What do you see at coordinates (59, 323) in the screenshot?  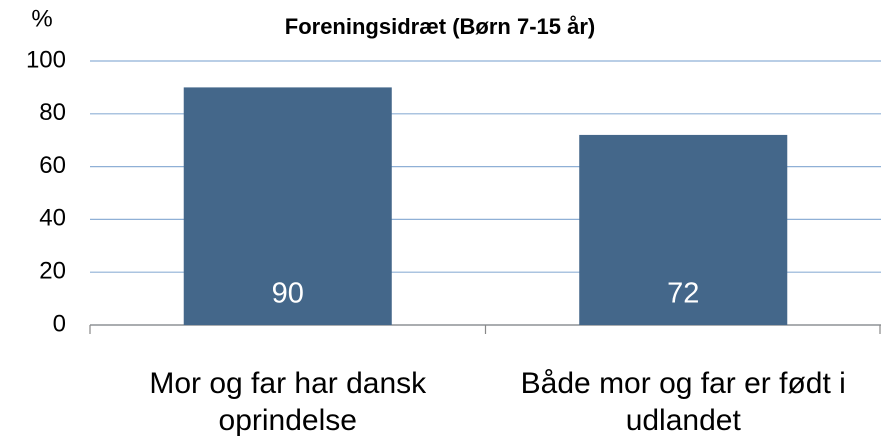 I see `y-tick-label: 0` at bounding box center [59, 323].